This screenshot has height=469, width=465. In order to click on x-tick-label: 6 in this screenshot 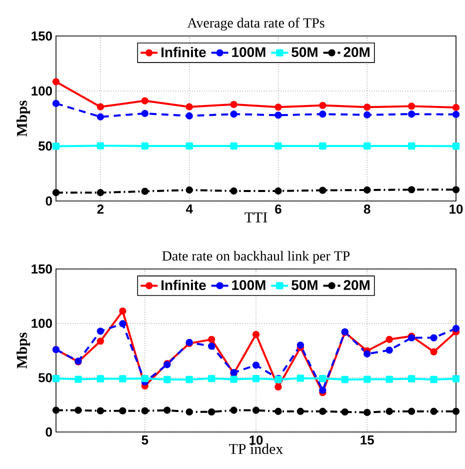, I will do `click(278, 209)`.